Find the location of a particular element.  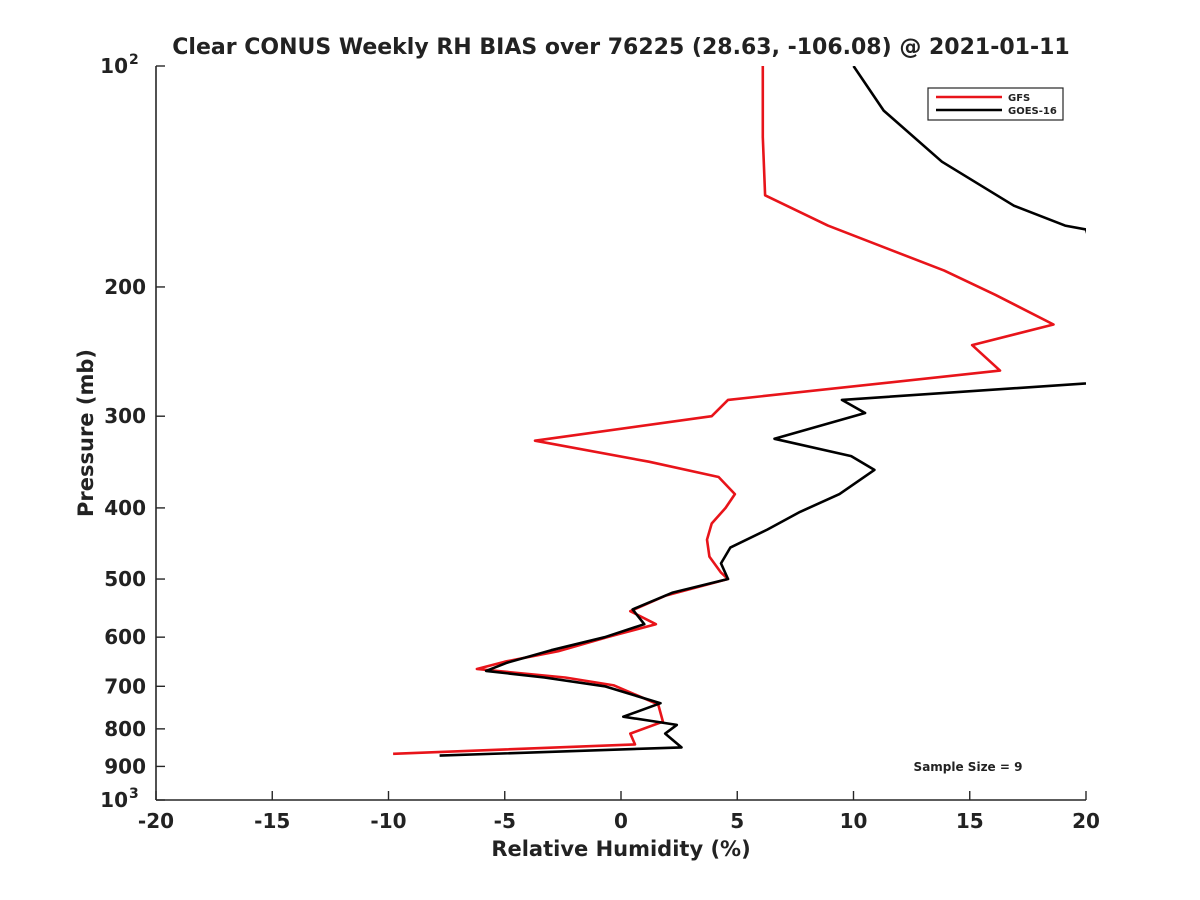

x-tick-label: 15 is located at coordinates (970, 821).